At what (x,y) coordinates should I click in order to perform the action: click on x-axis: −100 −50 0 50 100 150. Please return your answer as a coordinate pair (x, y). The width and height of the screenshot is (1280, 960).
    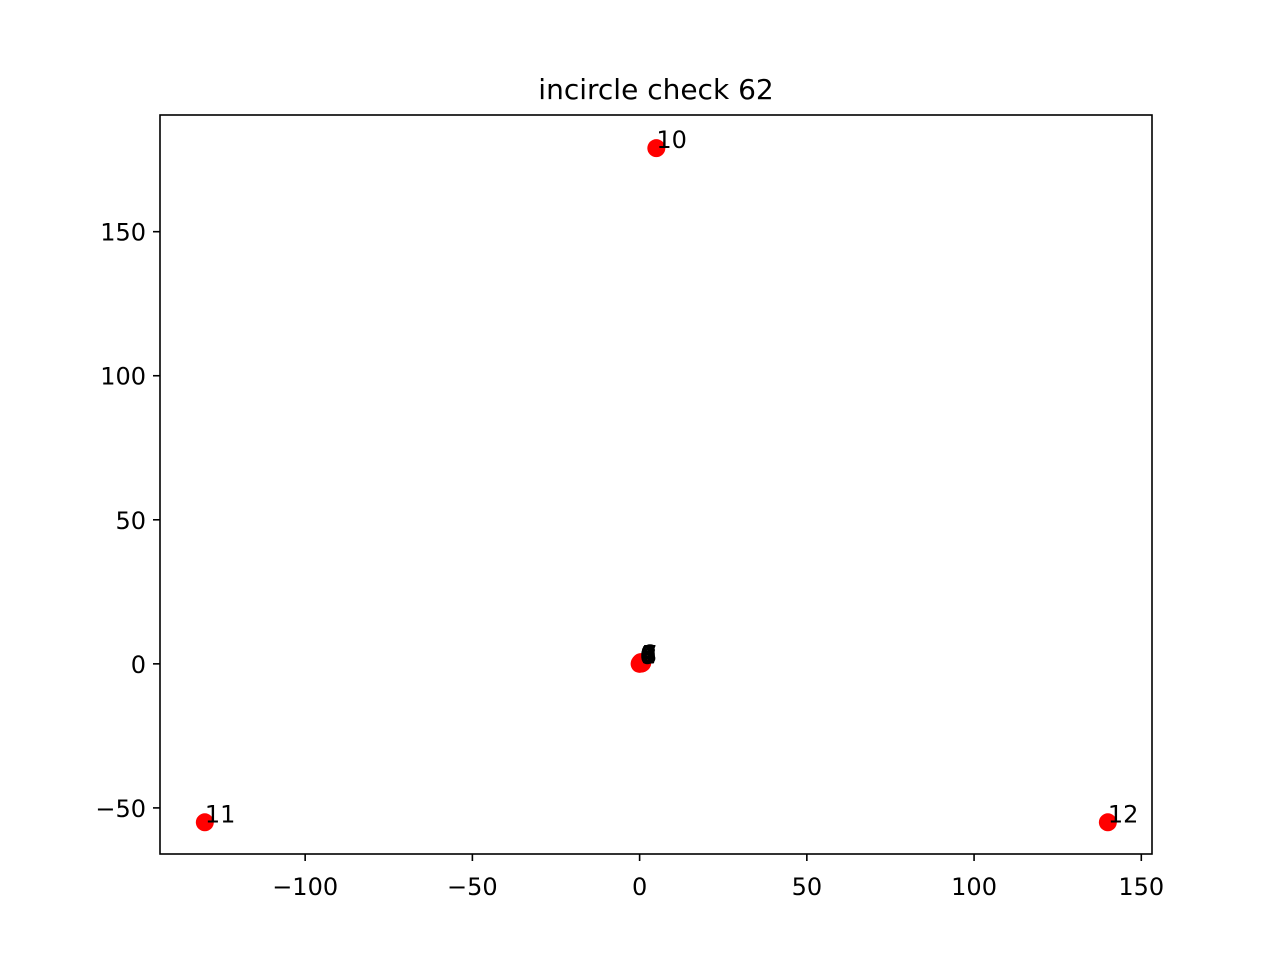
    Looking at the image, I should click on (718, 877).